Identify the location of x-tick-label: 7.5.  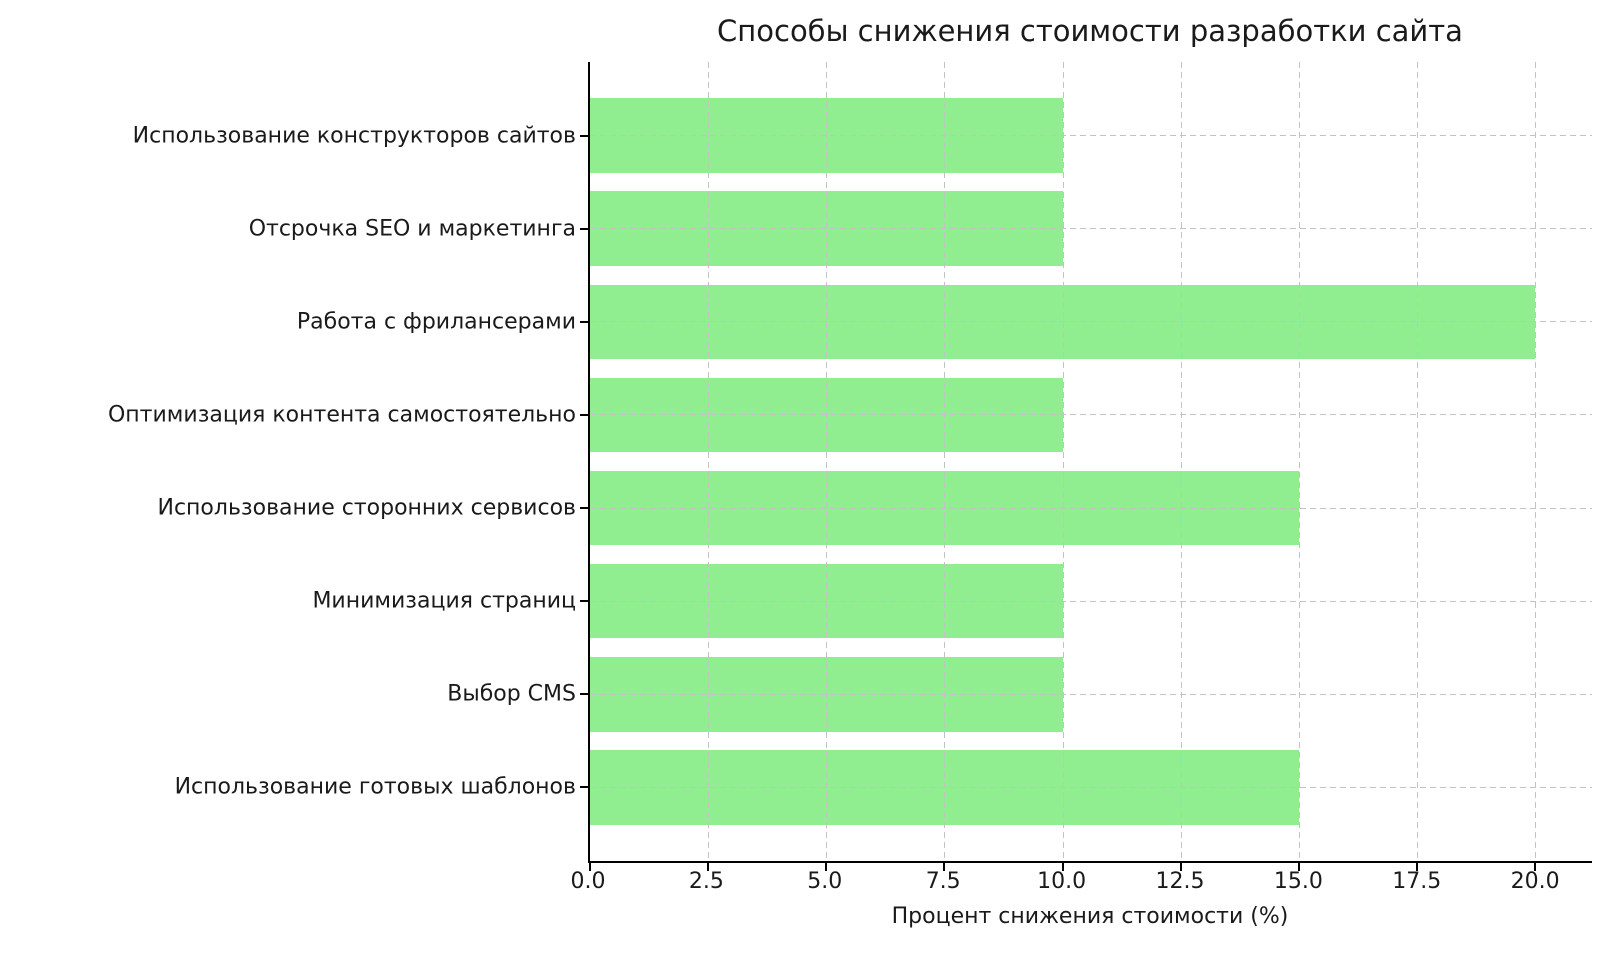
(943, 881).